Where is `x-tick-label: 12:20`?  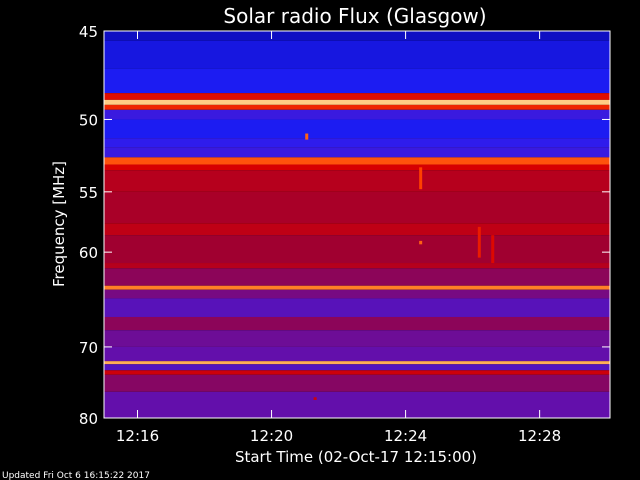 x-tick-label: 12:20 is located at coordinates (271, 436).